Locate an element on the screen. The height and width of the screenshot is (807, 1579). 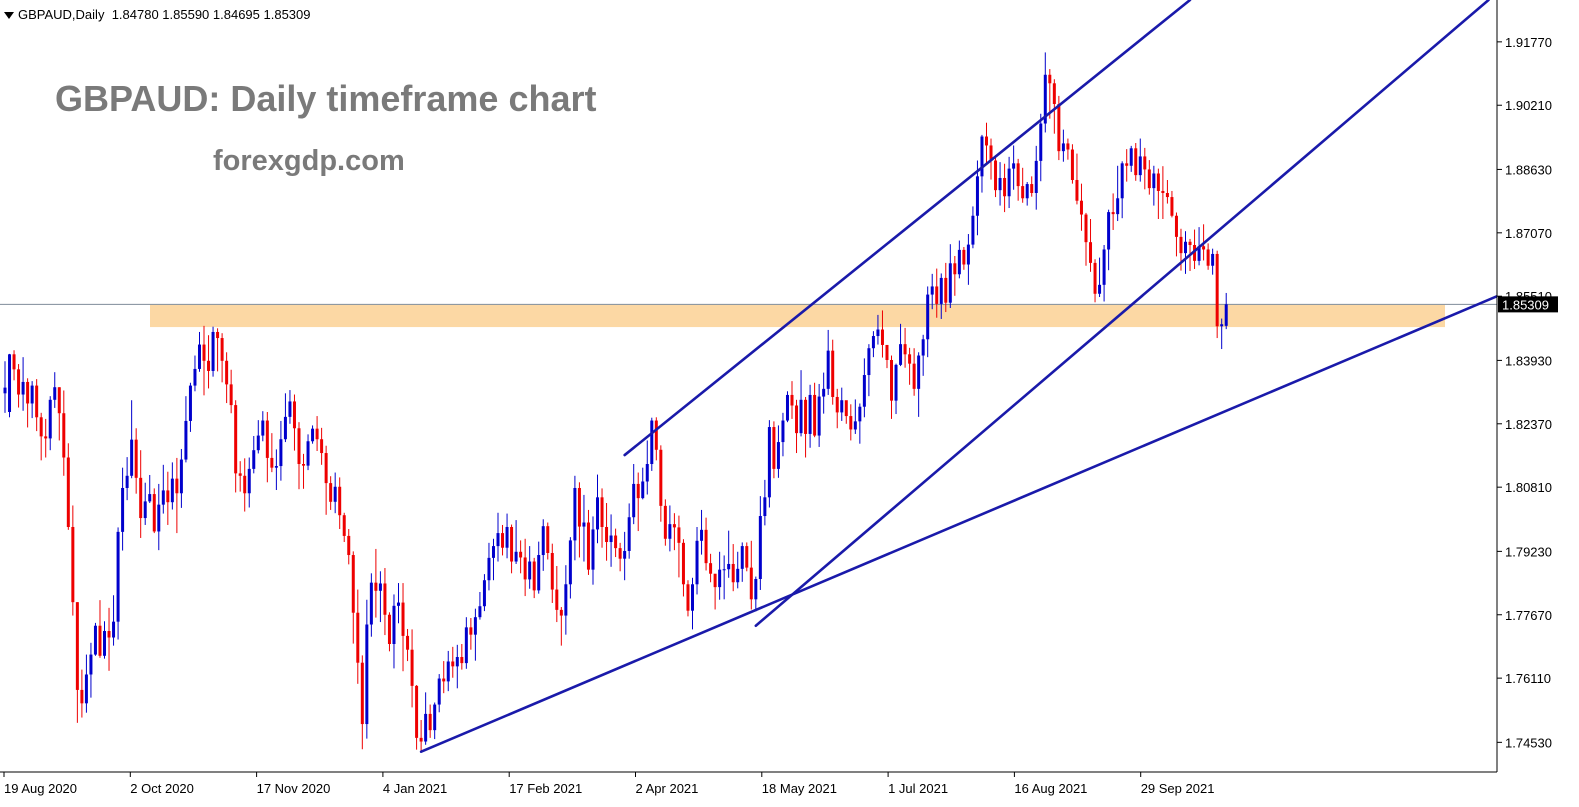
x-tick-label: 2 Oct 2020 is located at coordinates (162, 788).